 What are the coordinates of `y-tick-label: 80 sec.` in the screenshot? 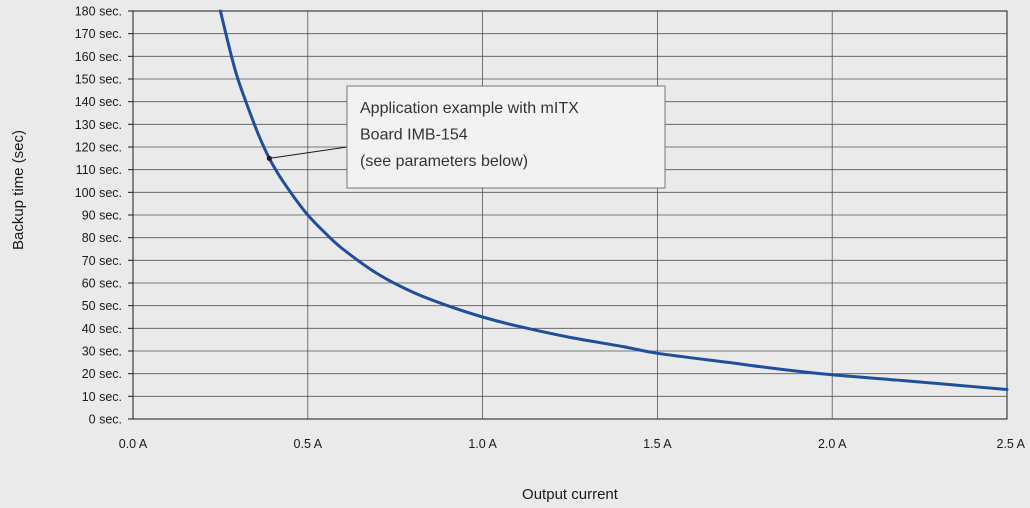 It's located at (102, 238).